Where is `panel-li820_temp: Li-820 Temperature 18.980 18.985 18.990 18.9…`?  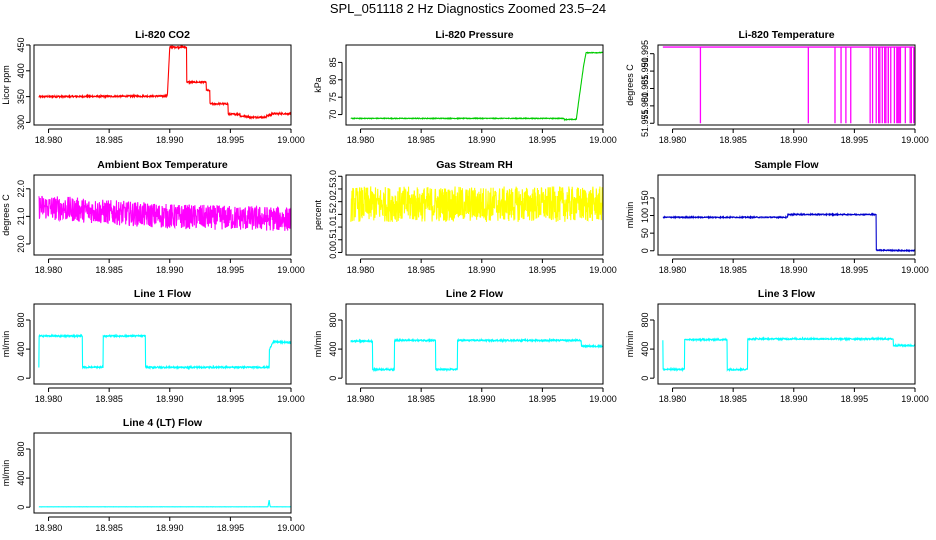 panel-li820_temp: Li-820 Temperature 18.980 18.985 18.990 18.9… is located at coordinates (777, 87).